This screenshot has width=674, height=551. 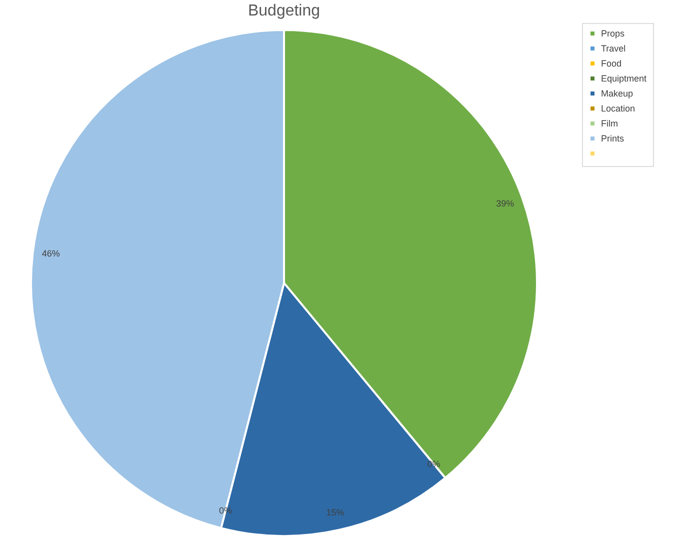 I want to click on legend-label: Travel, so click(x=613, y=49).